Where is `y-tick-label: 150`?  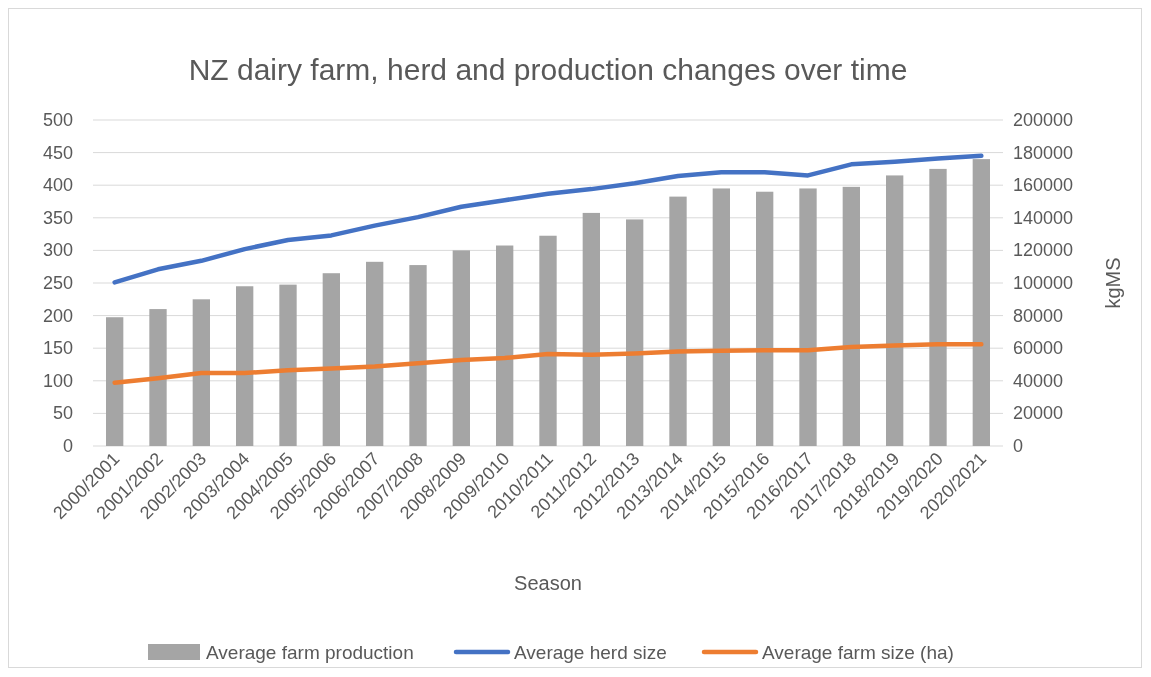
y-tick-label: 150 is located at coordinates (57, 348).